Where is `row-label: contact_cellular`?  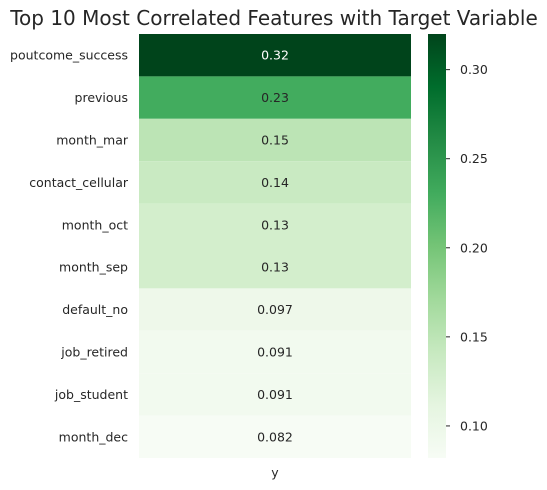 row-label: contact_cellular is located at coordinates (79, 182).